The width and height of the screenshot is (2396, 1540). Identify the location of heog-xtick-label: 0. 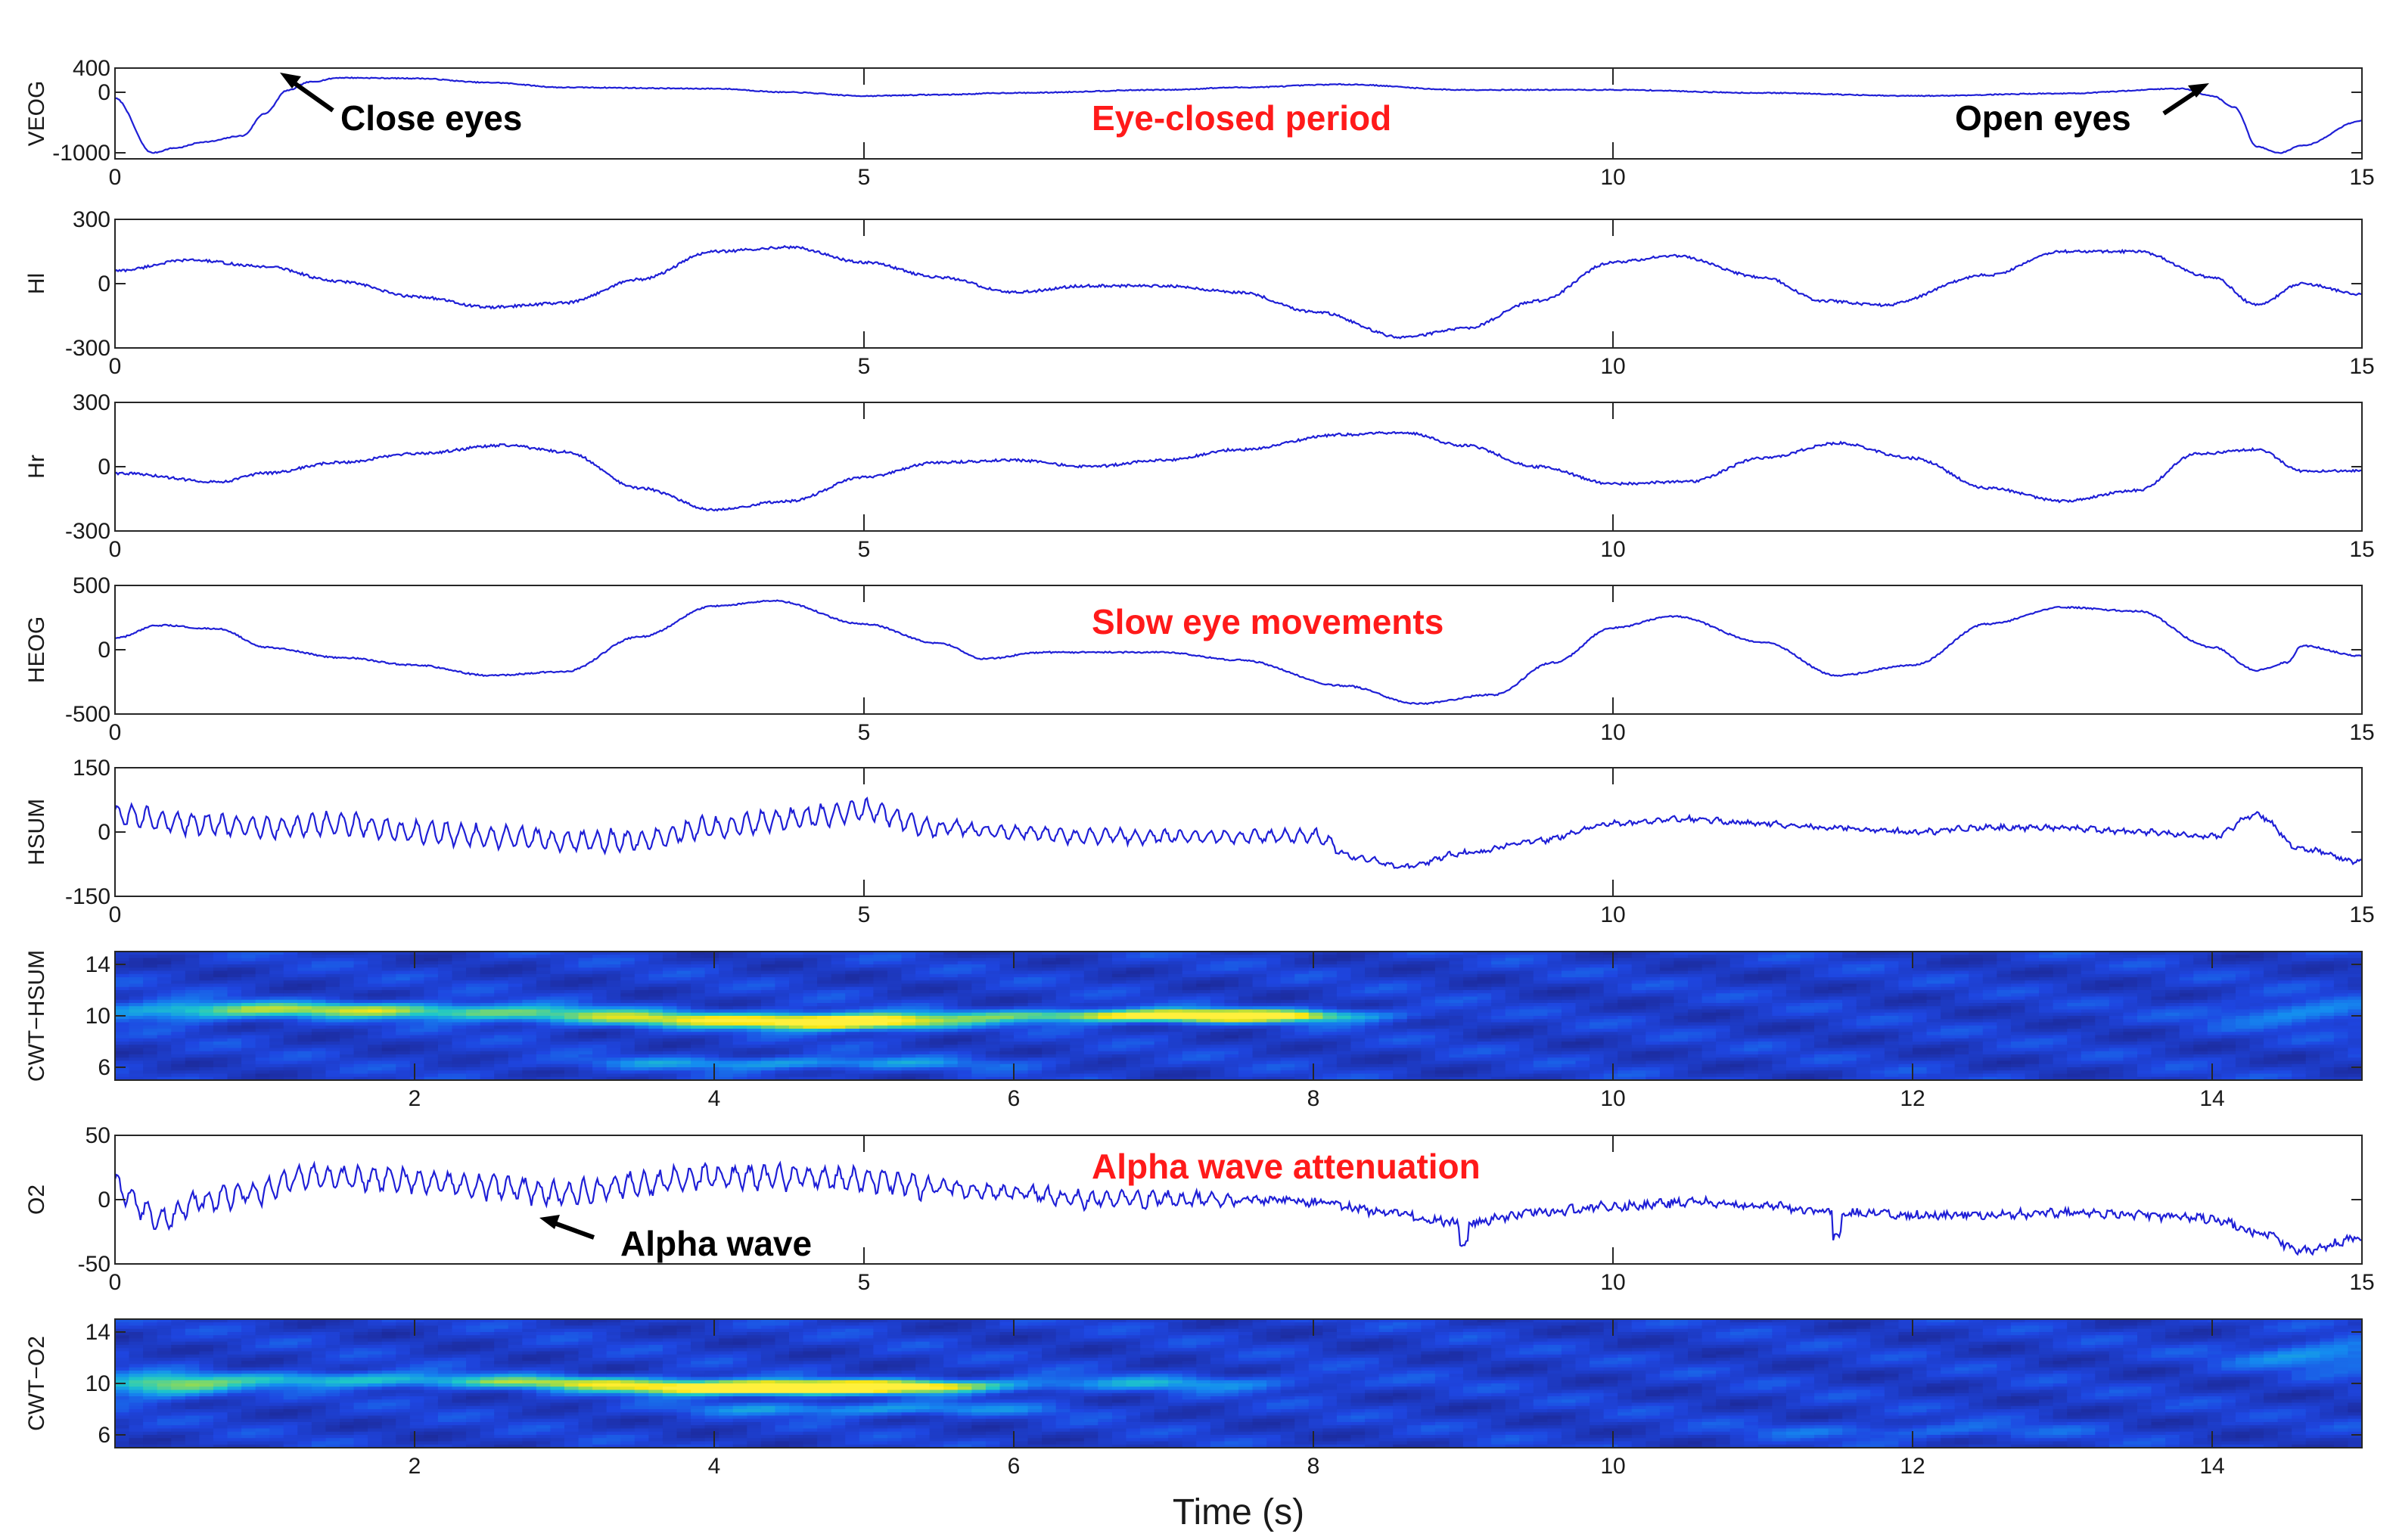
(115, 732).